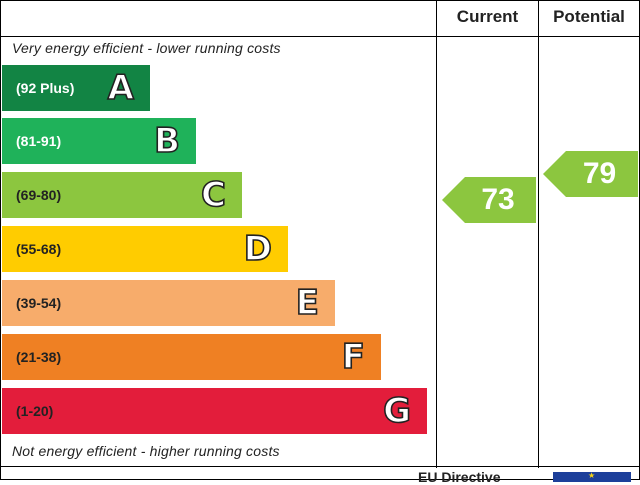 The image size is (640, 485). I want to click on footer-text: EU Directive, so click(459, 477).